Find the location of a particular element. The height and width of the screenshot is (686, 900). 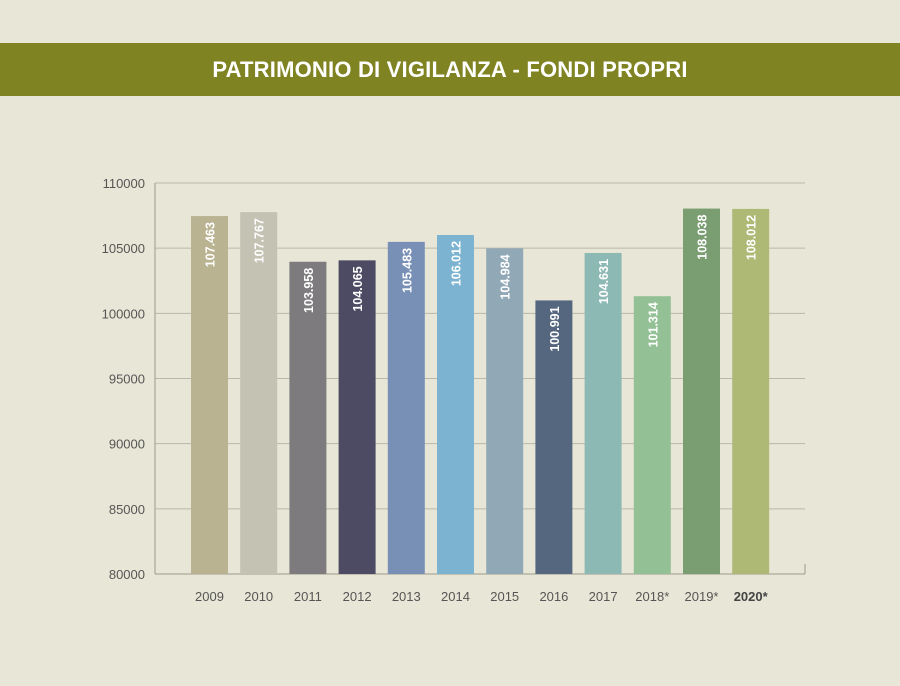

y-tick-label: 80000 is located at coordinates (127, 574).